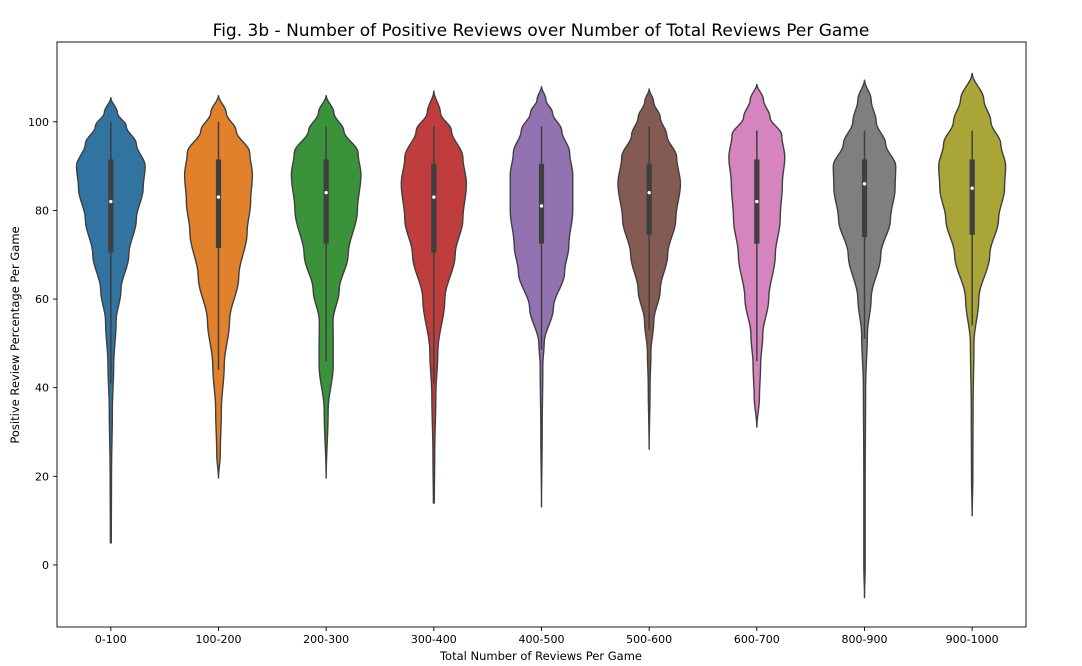  I want to click on y-tick-label: 40, so click(42, 388).